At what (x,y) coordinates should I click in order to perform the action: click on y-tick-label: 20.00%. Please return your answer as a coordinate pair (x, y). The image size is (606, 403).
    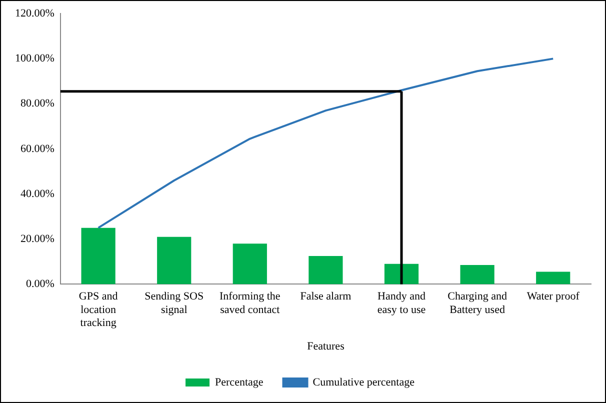
    Looking at the image, I should click on (37, 238).